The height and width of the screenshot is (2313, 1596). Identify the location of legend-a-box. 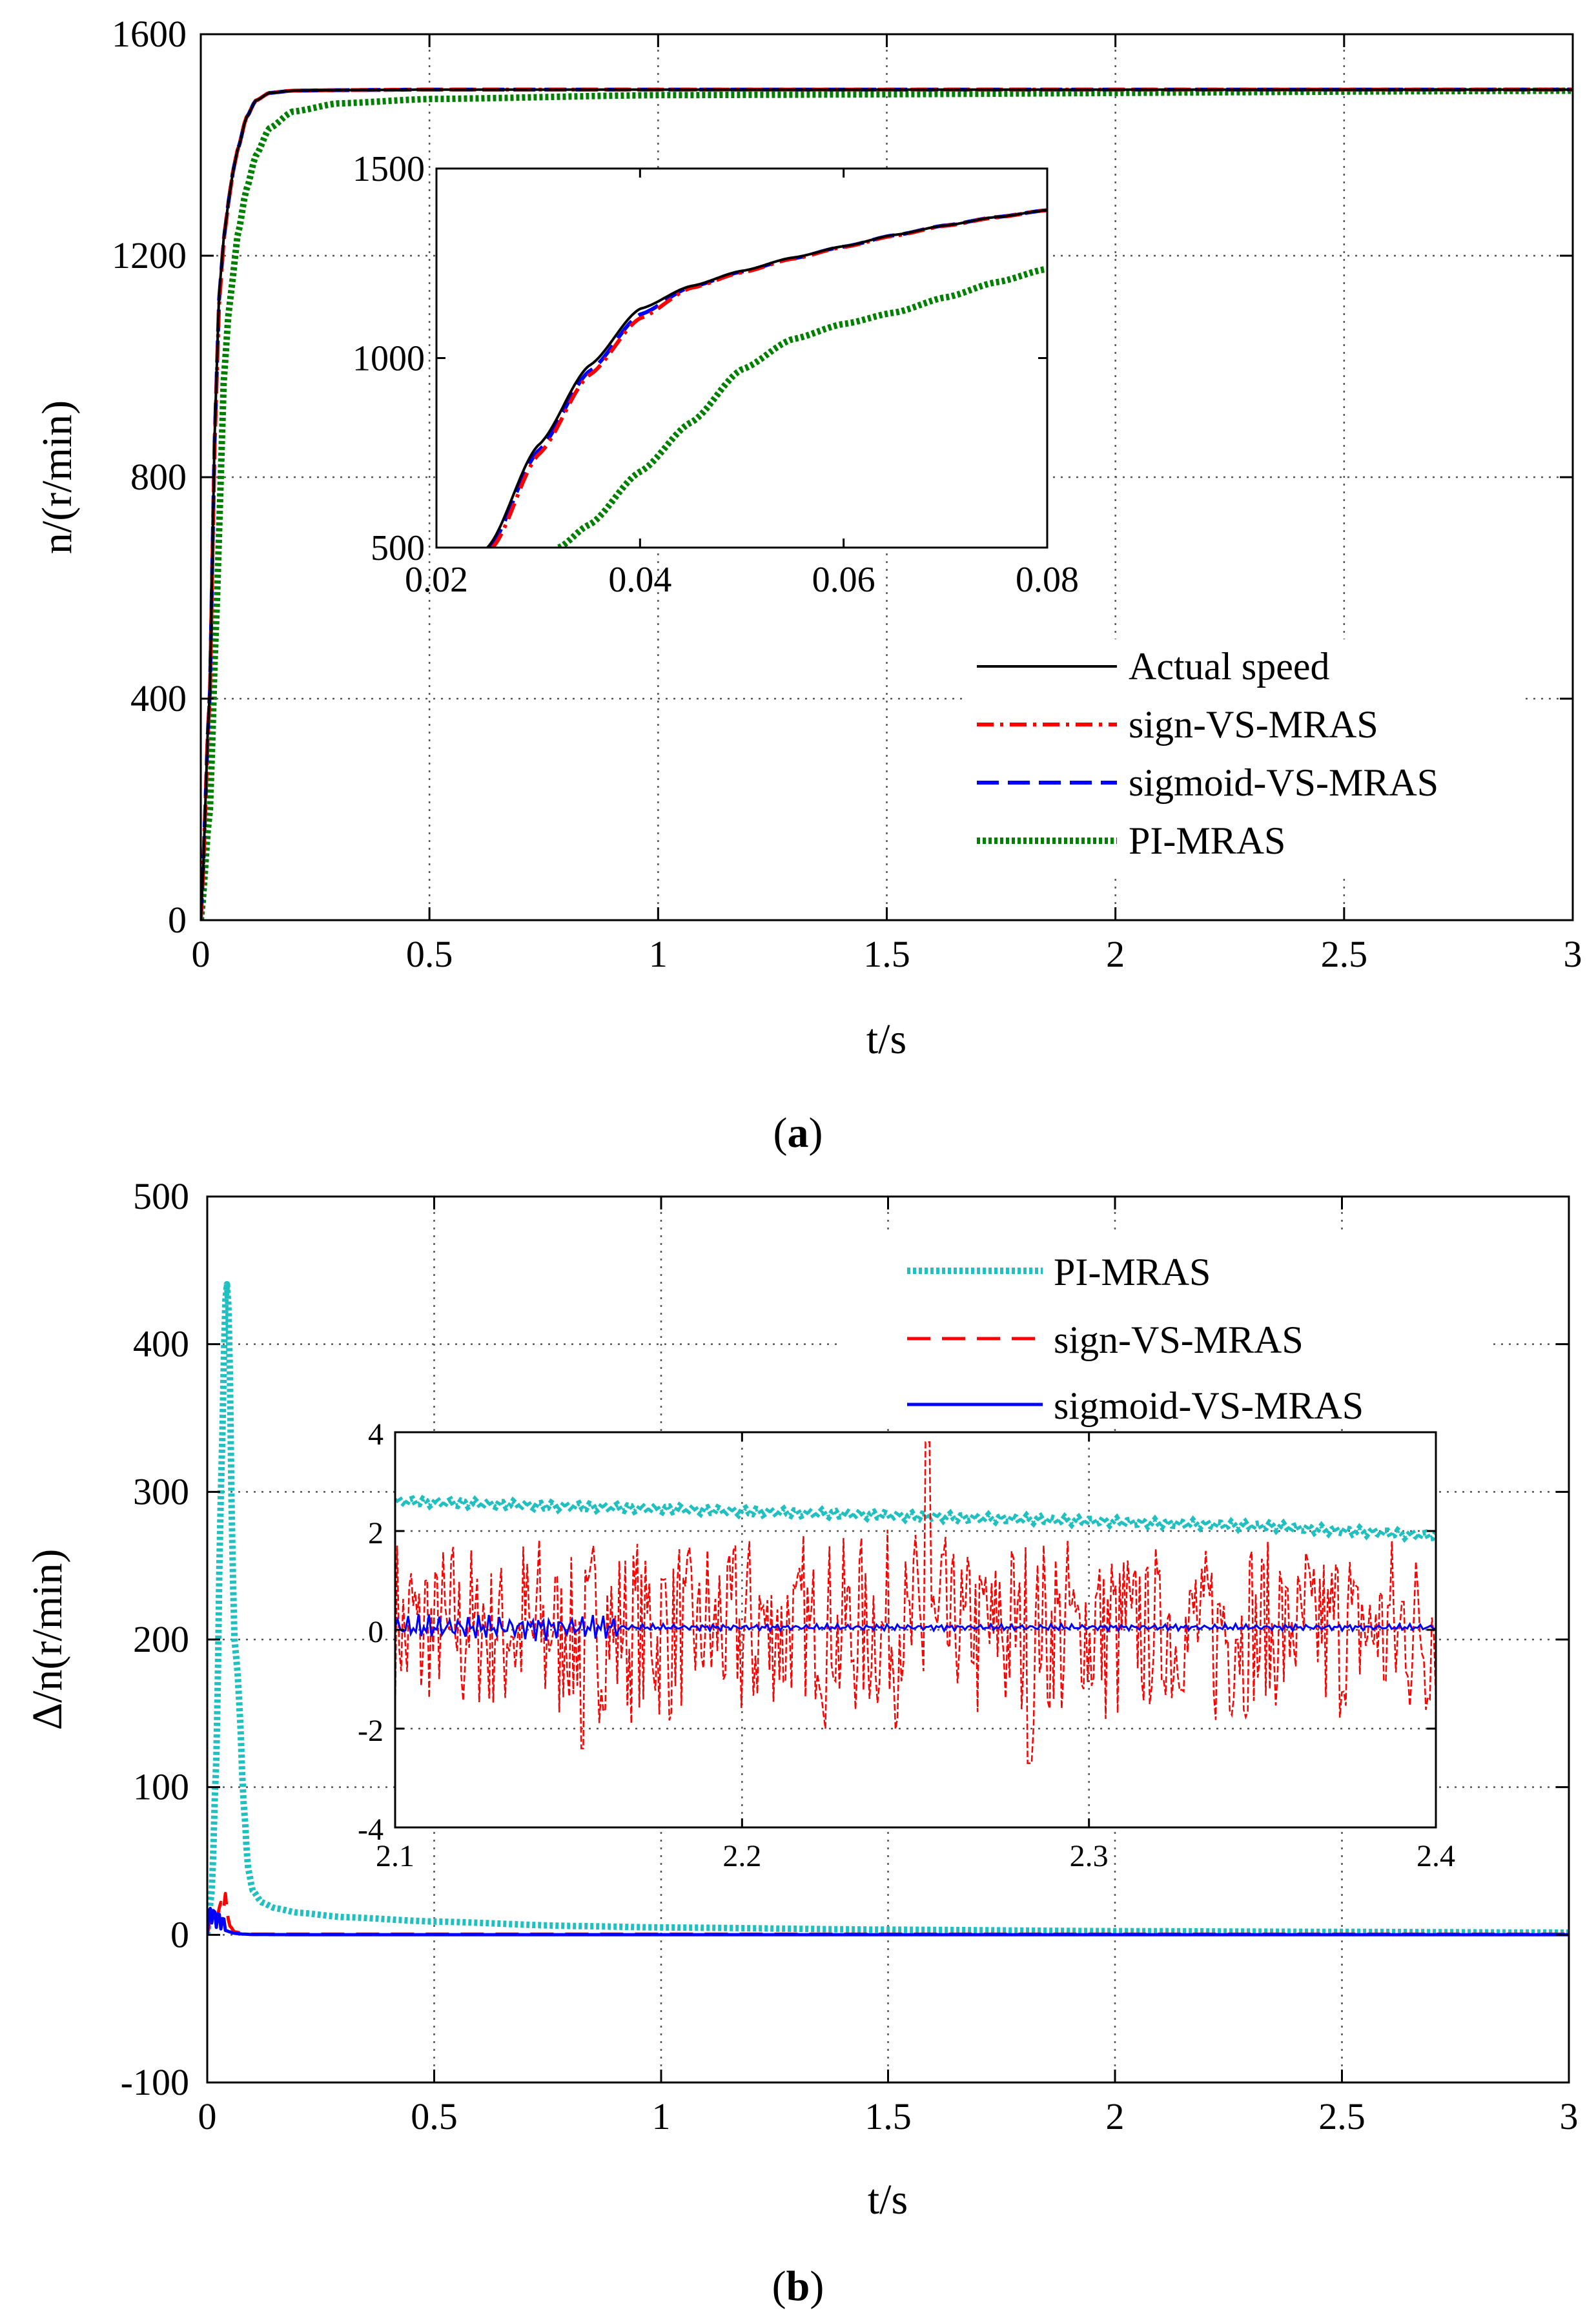
(1242, 757).